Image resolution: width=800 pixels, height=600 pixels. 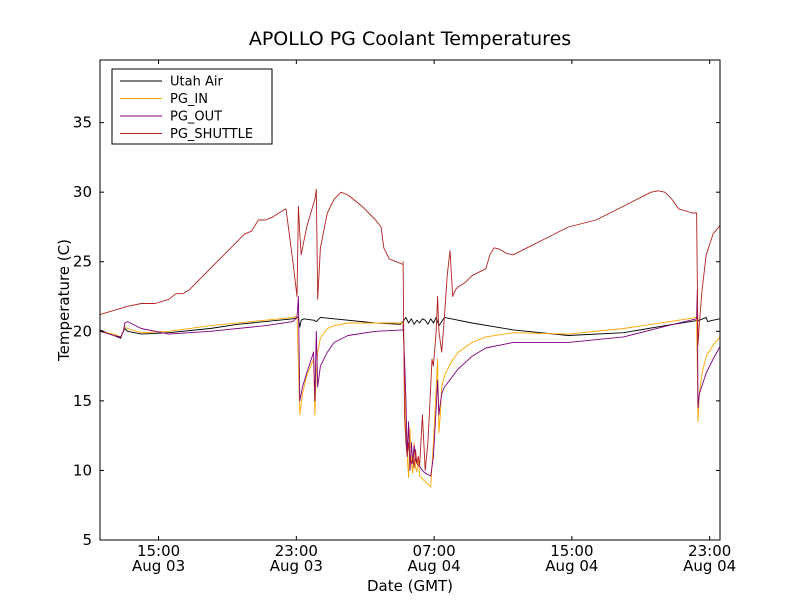 I want to click on y-tick-label: 5, so click(x=87, y=540).